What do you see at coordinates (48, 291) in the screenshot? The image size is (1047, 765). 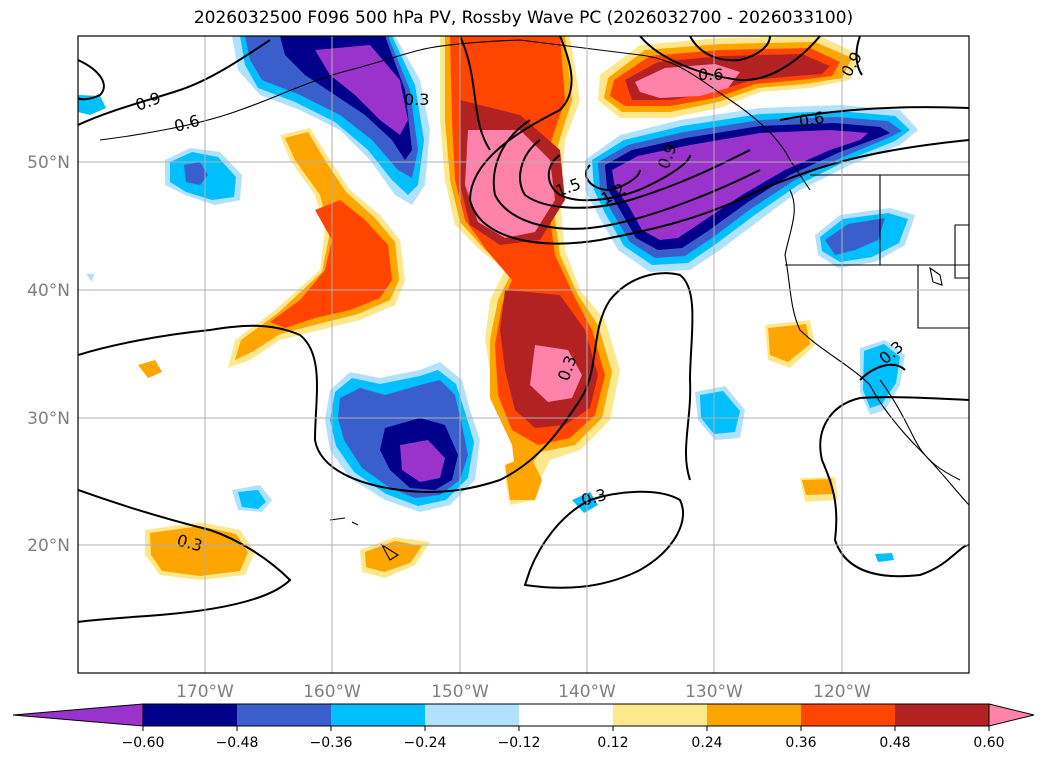 I see `lat-label: 40°N` at bounding box center [48, 291].